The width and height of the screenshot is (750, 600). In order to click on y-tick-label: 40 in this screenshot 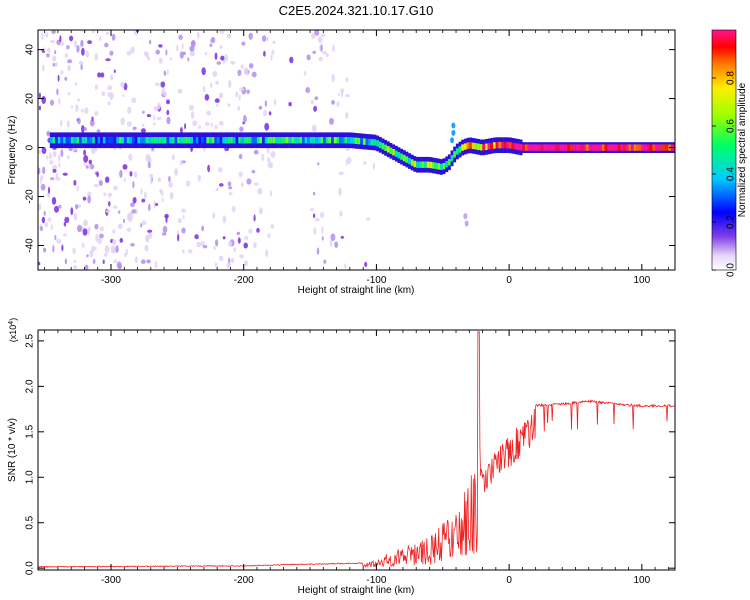, I will do `click(30, 50)`.